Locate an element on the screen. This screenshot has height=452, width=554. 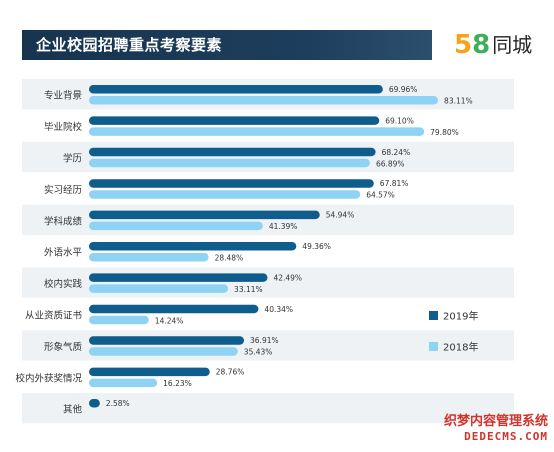
category-label: 学科成绩 is located at coordinates (63, 221).